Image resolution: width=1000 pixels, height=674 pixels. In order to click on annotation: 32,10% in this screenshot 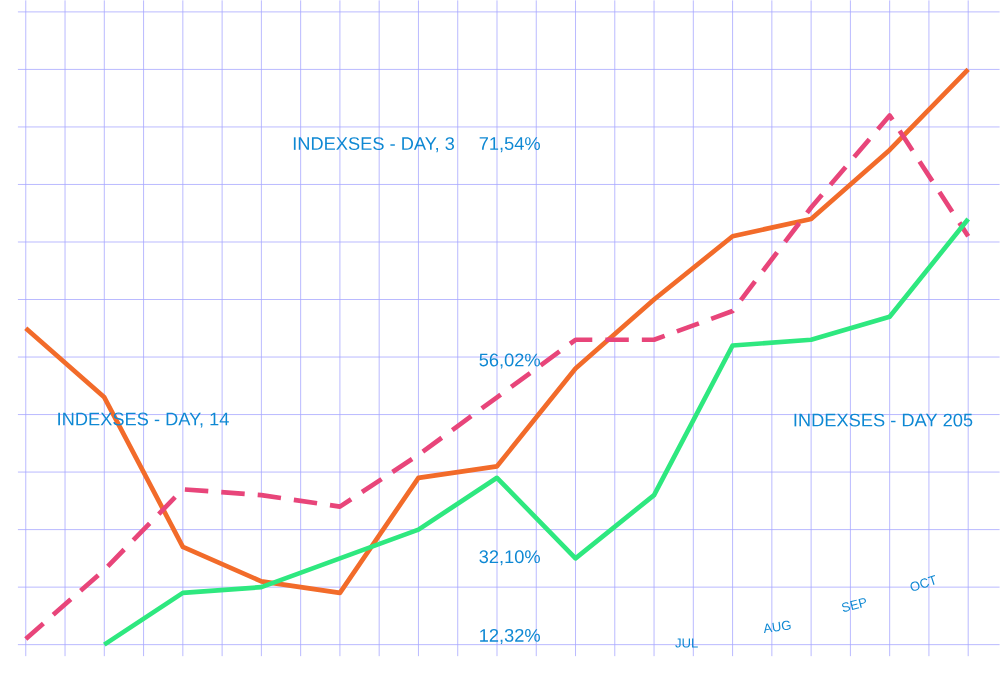, I will do `click(509, 558)`.